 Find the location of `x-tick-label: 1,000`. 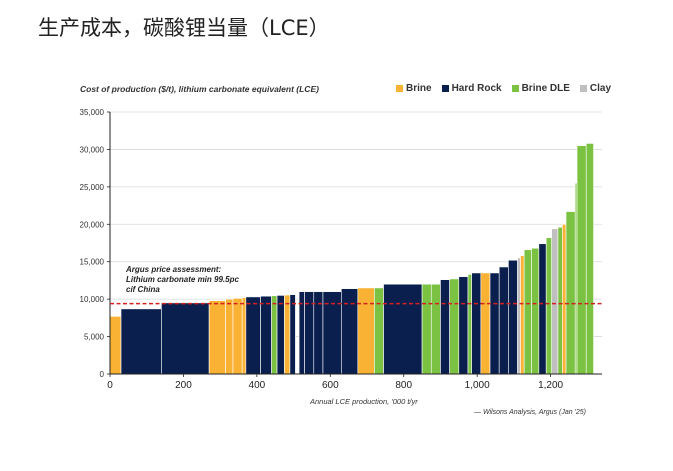

x-tick-label: 1,000 is located at coordinates (477, 385).